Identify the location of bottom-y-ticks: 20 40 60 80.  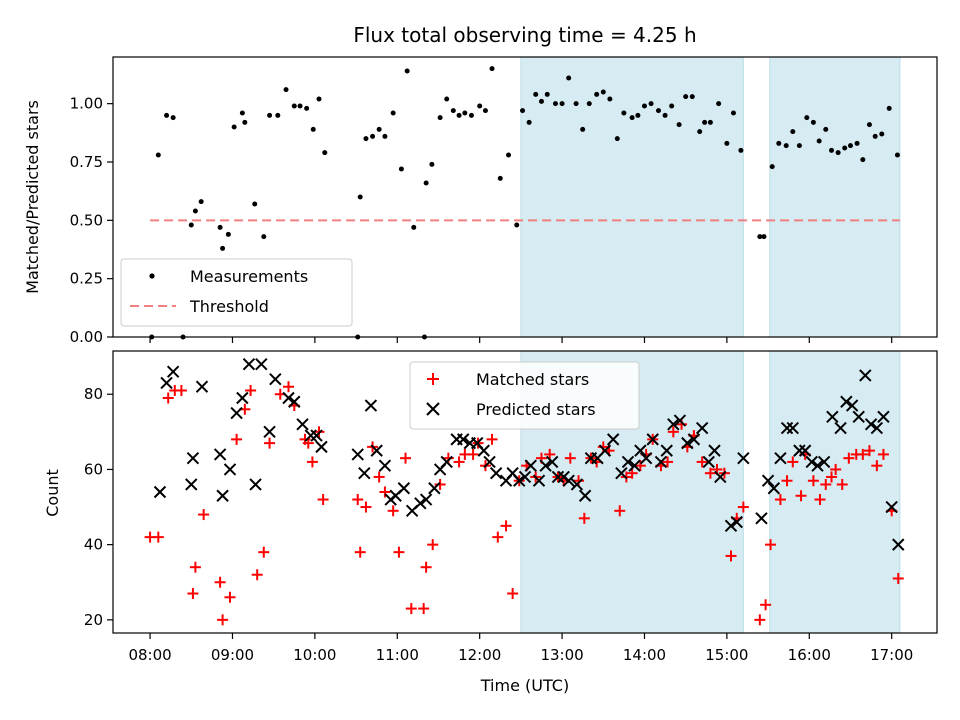
(98, 507).